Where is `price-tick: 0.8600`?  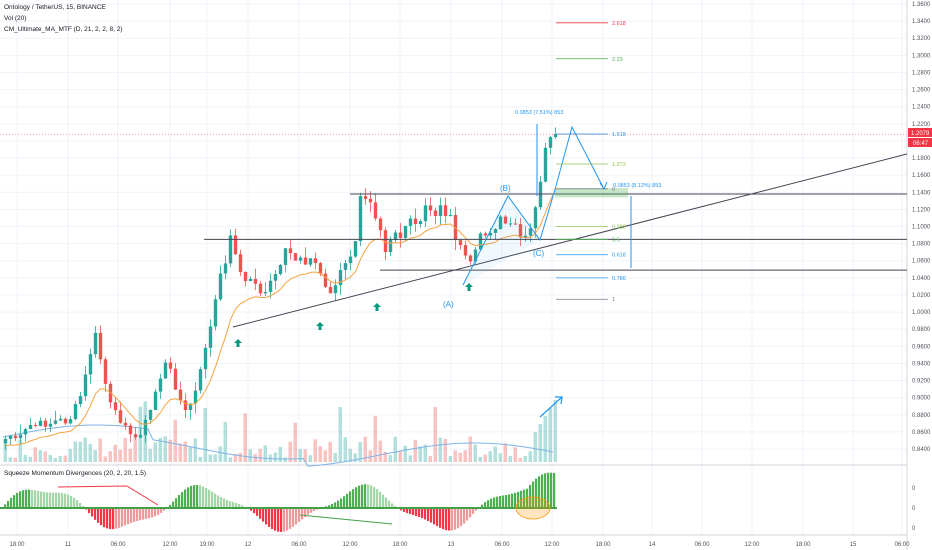
price-tick: 0.8600 is located at coordinates (921, 433).